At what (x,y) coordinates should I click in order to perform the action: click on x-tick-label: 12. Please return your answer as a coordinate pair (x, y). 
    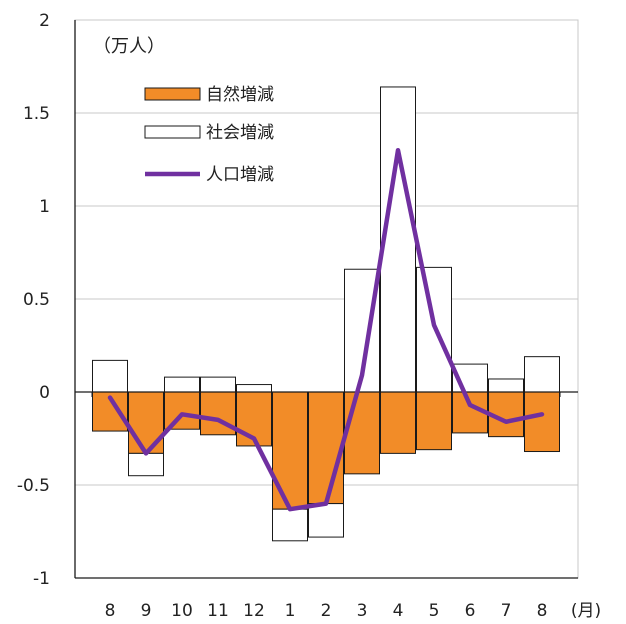
    Looking at the image, I should click on (254, 611).